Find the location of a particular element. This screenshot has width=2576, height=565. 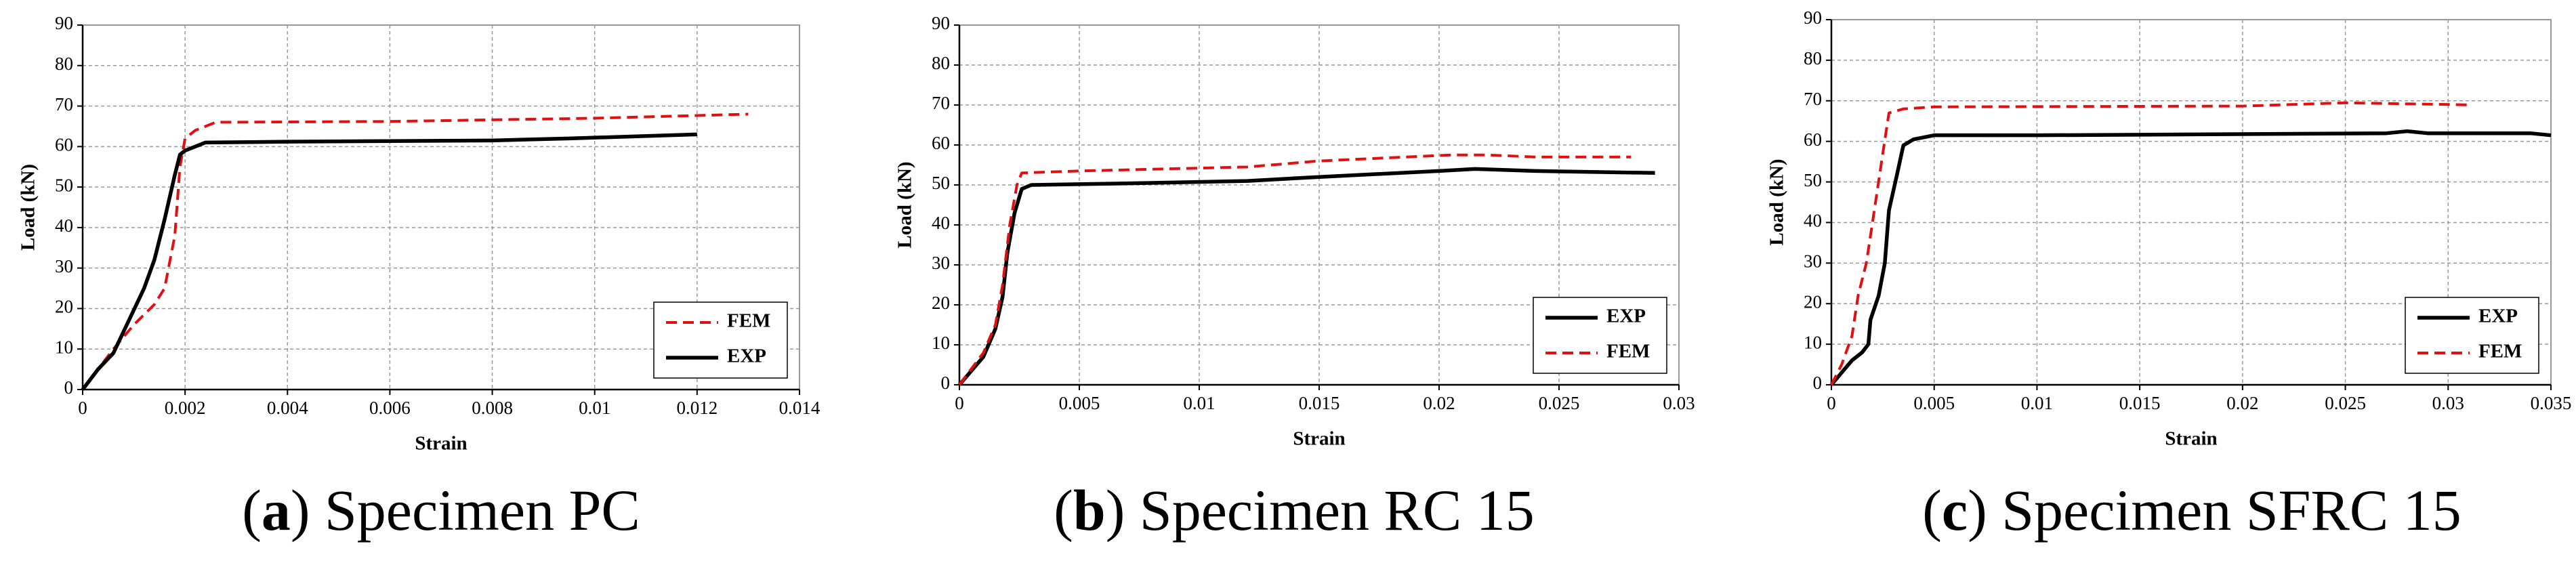

x-tick-label: 0.012 is located at coordinates (697, 408).